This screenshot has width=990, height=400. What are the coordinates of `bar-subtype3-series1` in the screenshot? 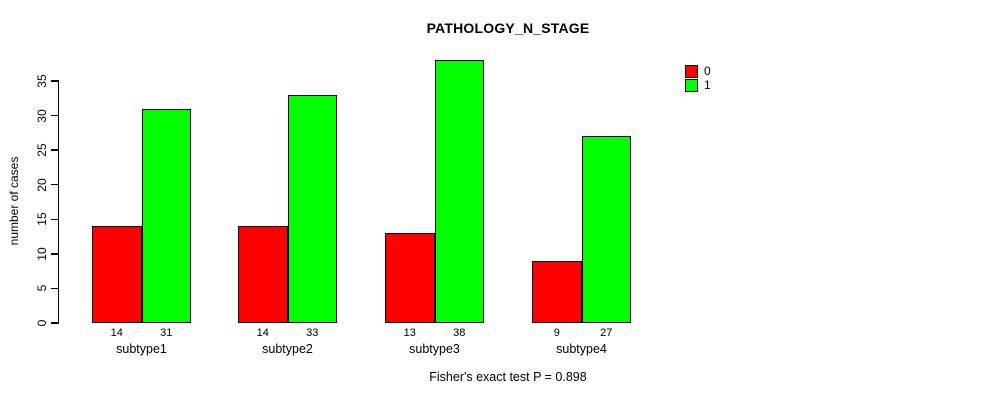 It's located at (459, 191).